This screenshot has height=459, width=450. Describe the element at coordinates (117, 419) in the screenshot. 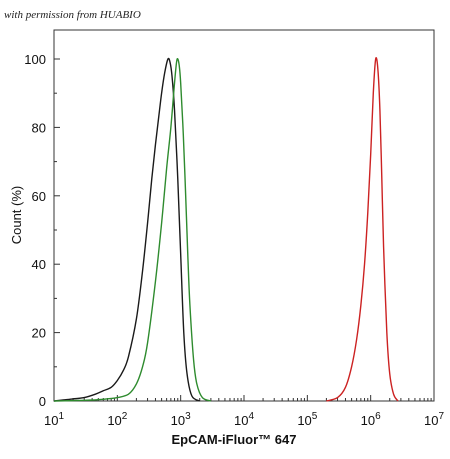

I see `x-tick-label-1: 10²` at that location.